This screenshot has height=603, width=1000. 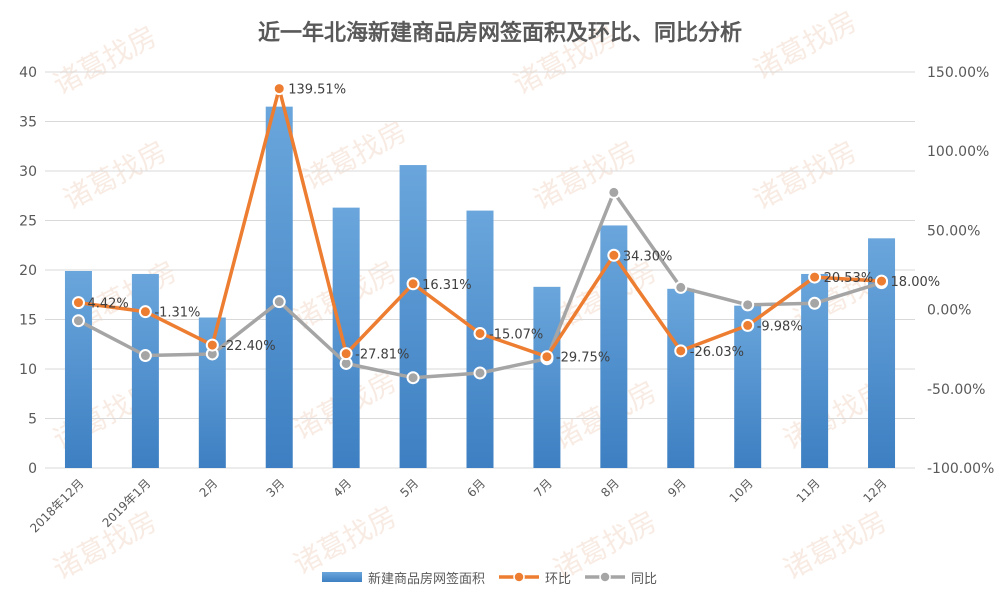 I want to click on chart-title: 近一年北海新建商品房网签面积及环比、同比分析, so click(x=500, y=33).